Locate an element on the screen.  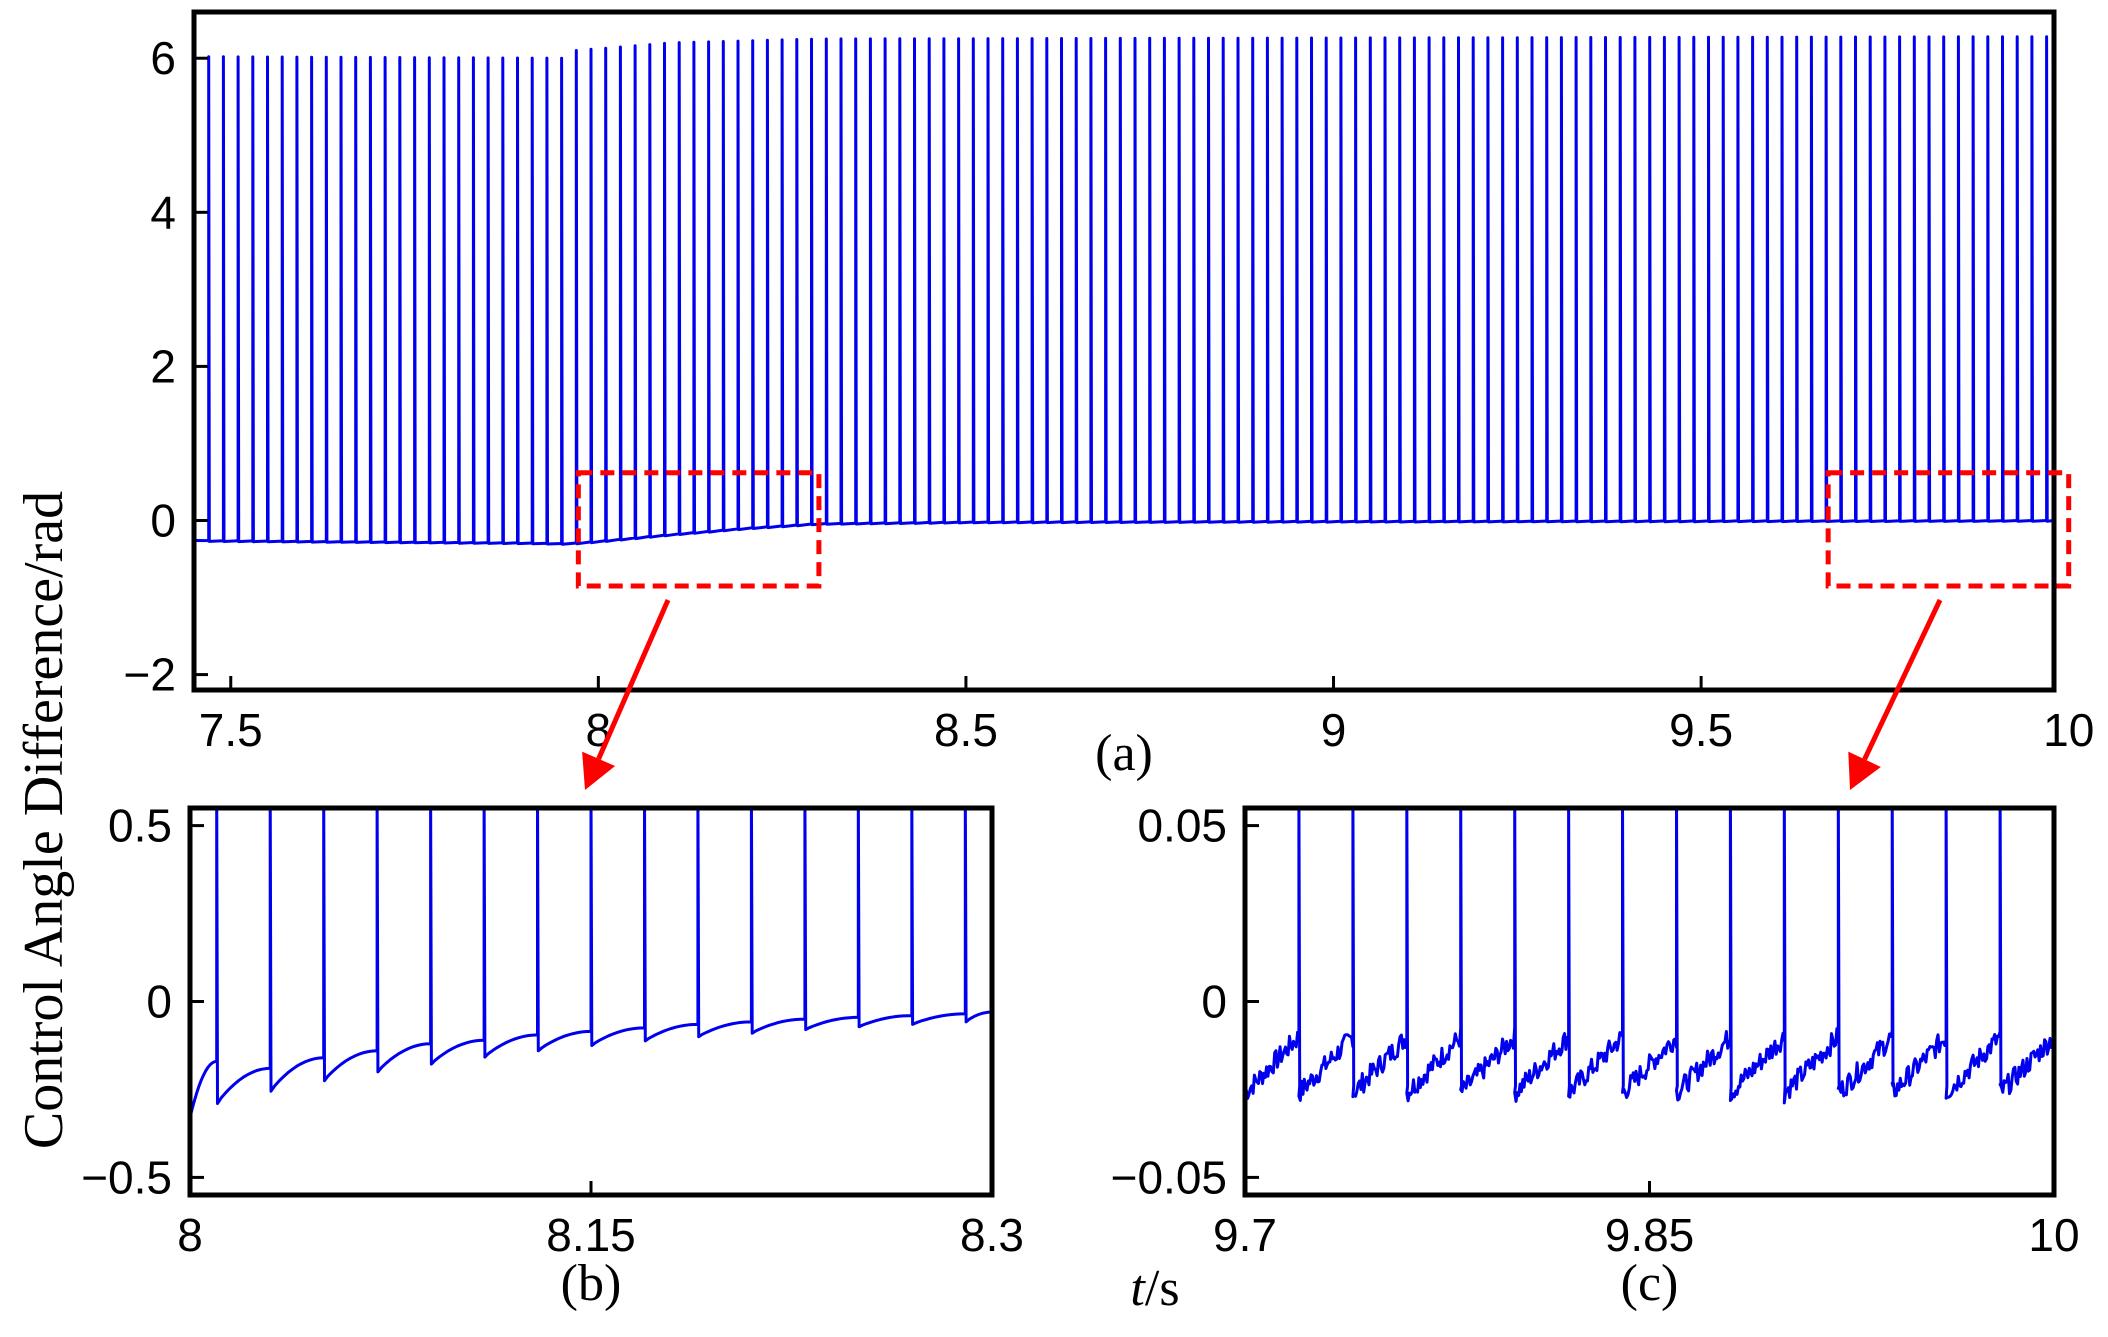
x-tick-label: 8.5 is located at coordinates (966, 730).